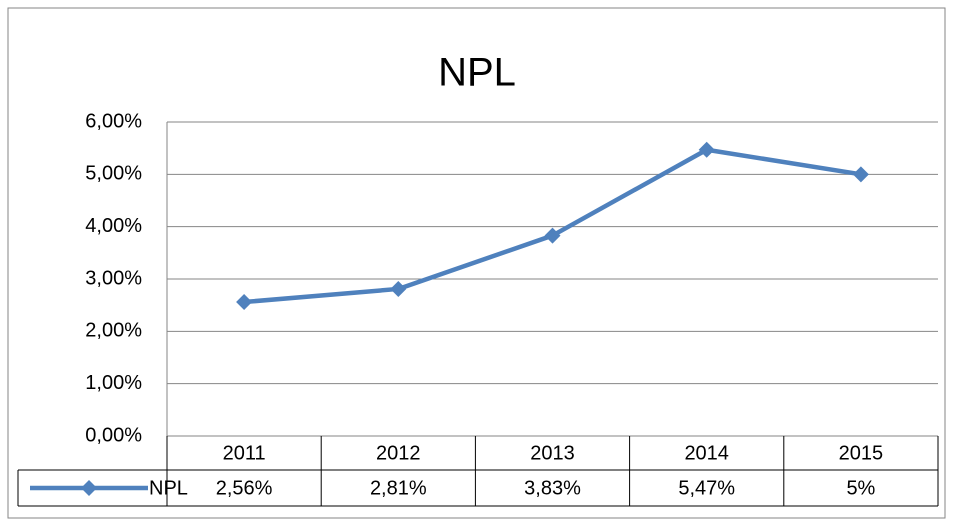 This screenshot has height=526, width=955. Describe the element at coordinates (552, 453) in the screenshot. I see `x-tick-label: 2013` at that location.